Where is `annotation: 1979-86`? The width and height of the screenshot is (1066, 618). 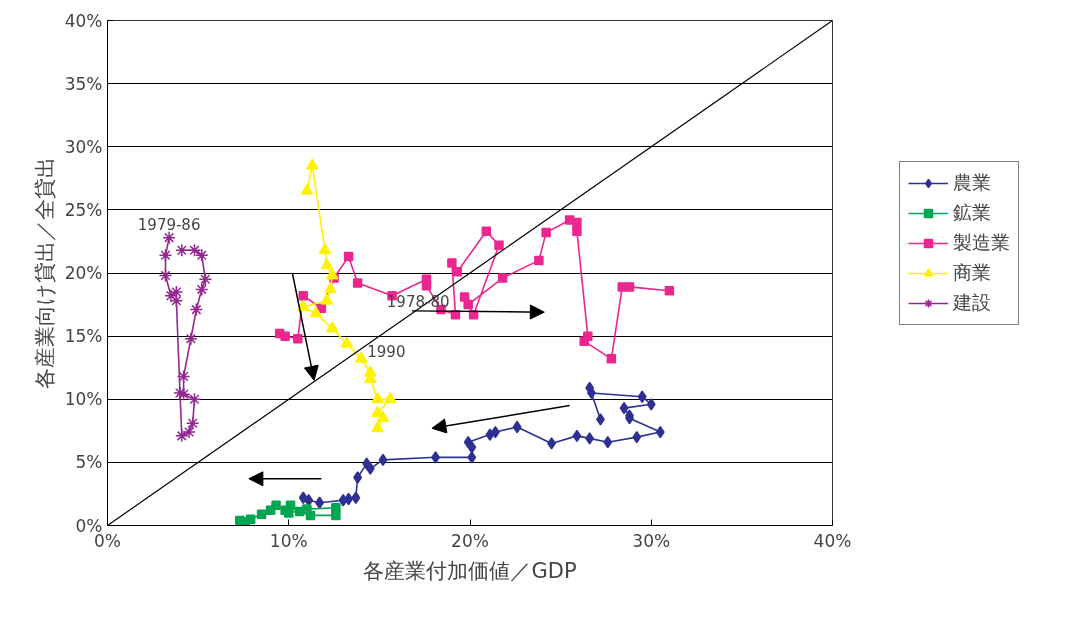 annotation: 1979-86 is located at coordinates (169, 224).